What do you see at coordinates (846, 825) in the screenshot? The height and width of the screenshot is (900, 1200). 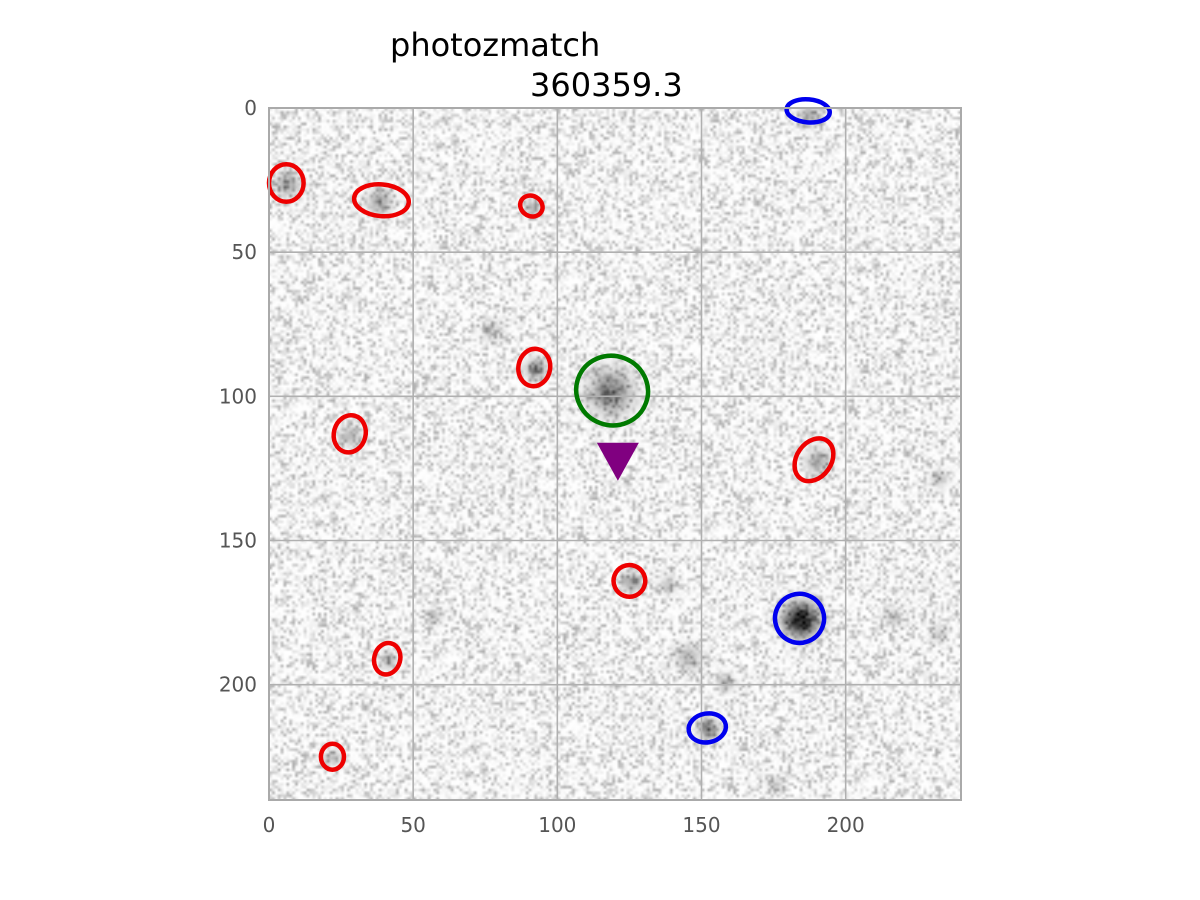 I see `x-tick-label: 200` at bounding box center [846, 825].